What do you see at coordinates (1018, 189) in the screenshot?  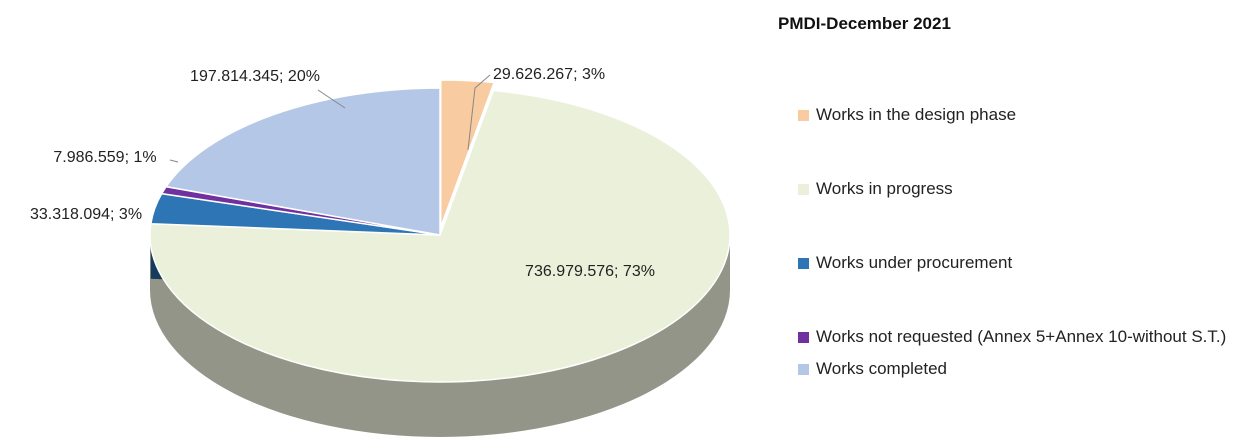 I see `legend-entry: Works in progress` at bounding box center [1018, 189].